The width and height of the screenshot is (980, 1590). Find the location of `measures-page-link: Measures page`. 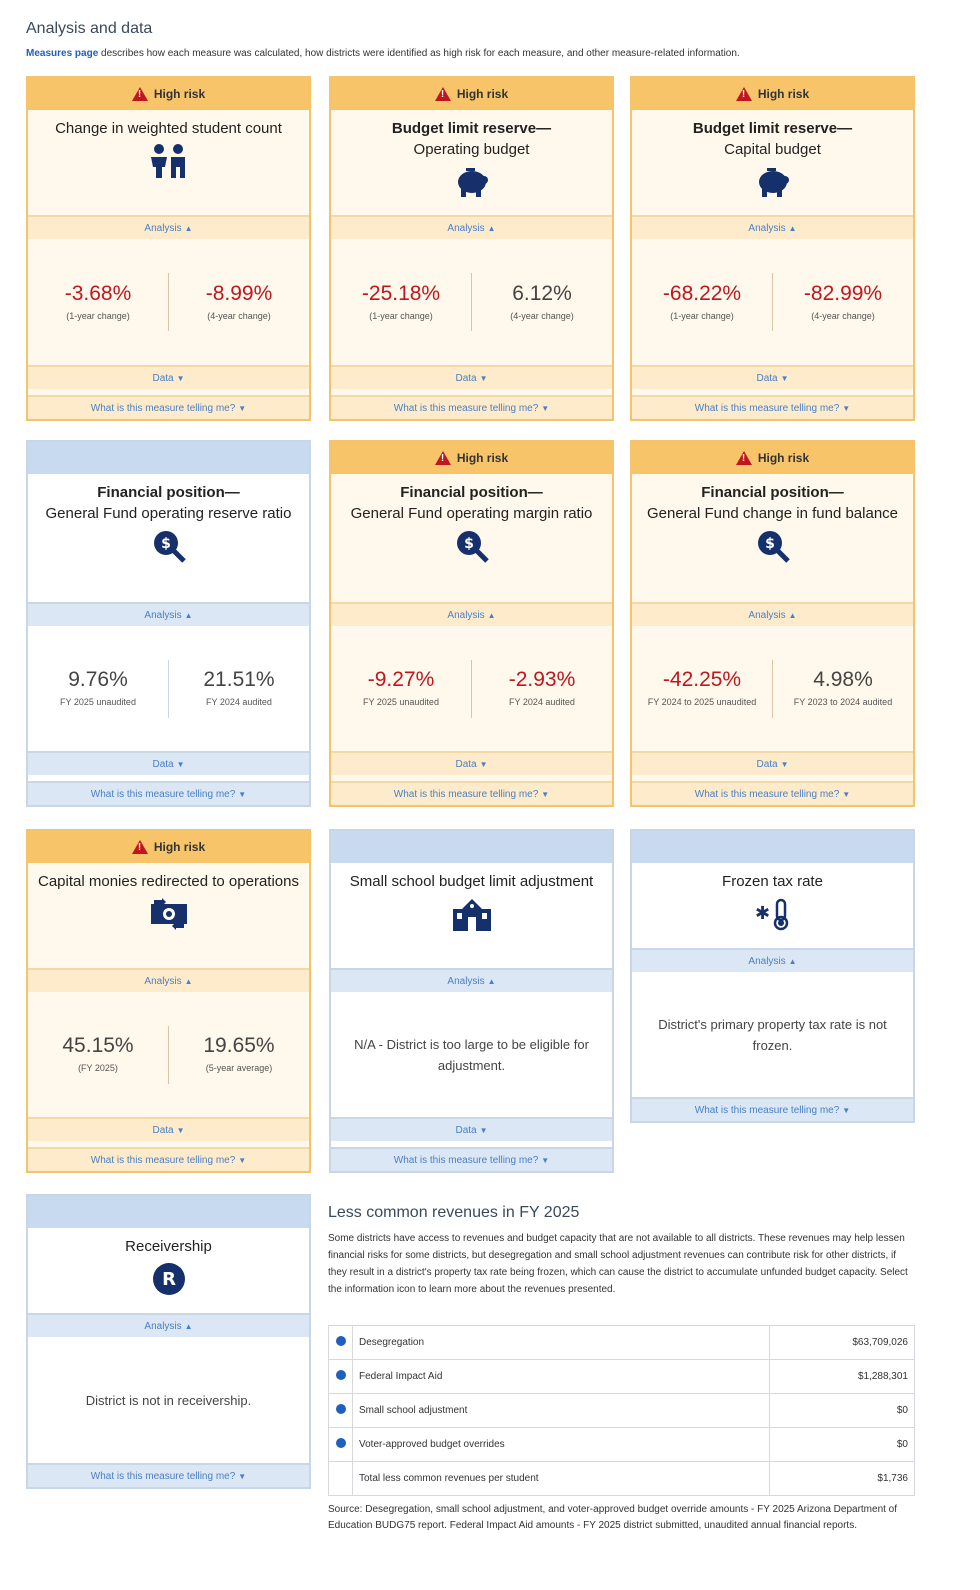

measures-page-link: Measures page is located at coordinates (62, 53).